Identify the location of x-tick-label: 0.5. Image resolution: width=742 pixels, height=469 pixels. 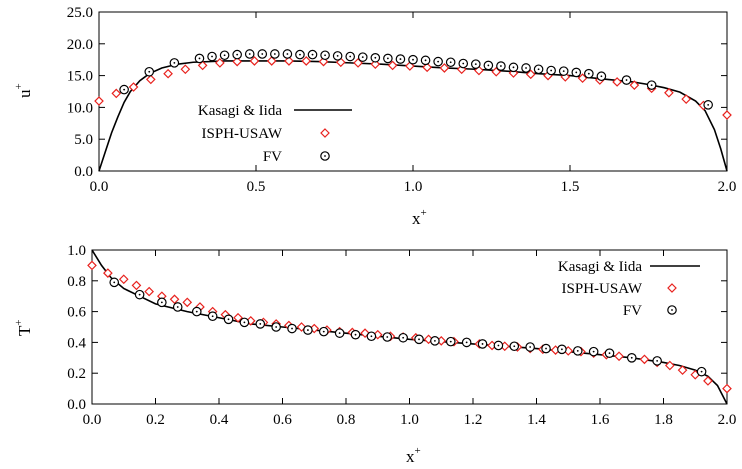
(256, 187).